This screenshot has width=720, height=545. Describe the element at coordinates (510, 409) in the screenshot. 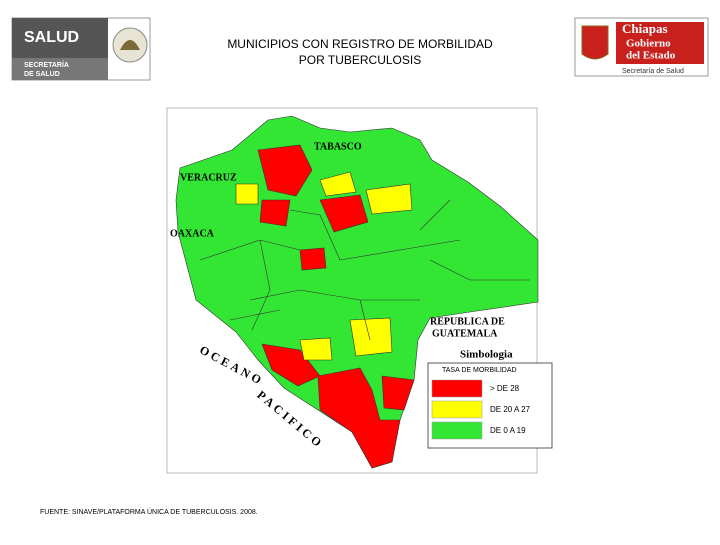

I see `legend-label: DE 20 A 27` at that location.